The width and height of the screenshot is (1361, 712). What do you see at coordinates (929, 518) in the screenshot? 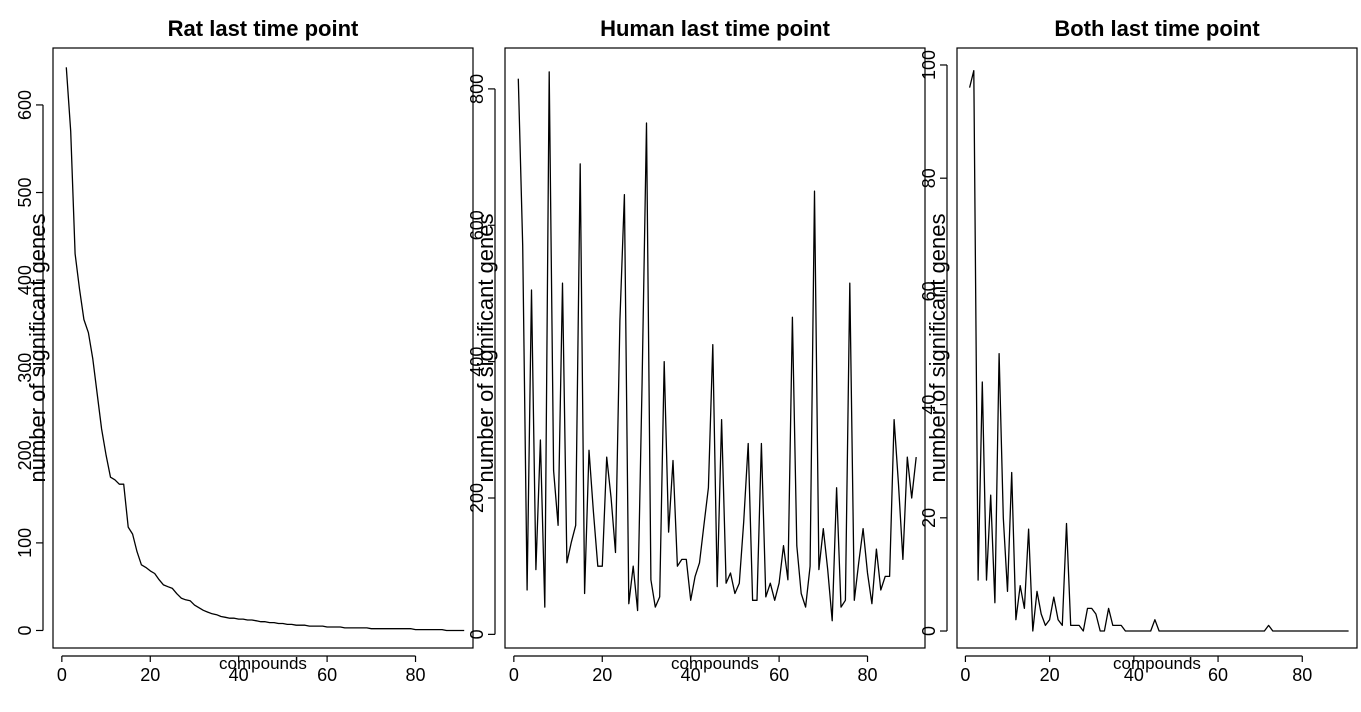
I see `y-tick-label: 20` at bounding box center [929, 518].